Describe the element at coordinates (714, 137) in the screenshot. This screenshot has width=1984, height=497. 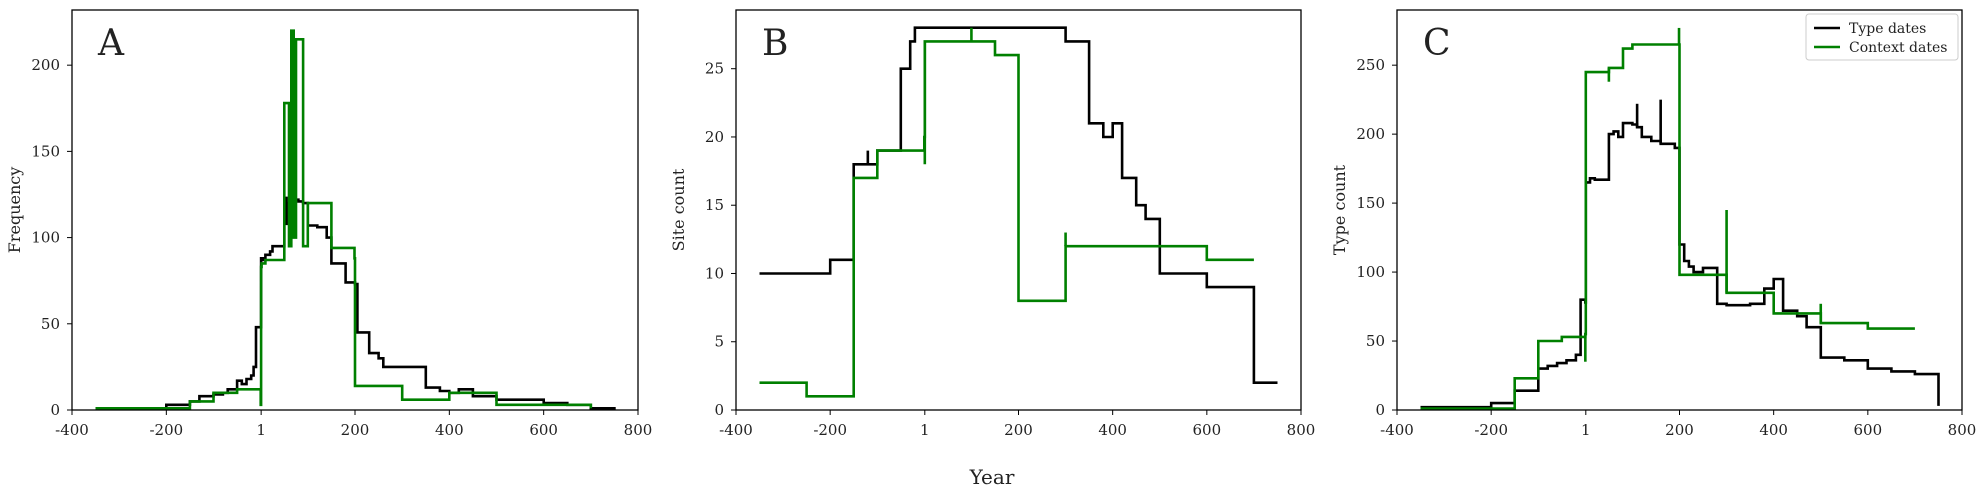
I see `y-tick-label: 20` at that location.